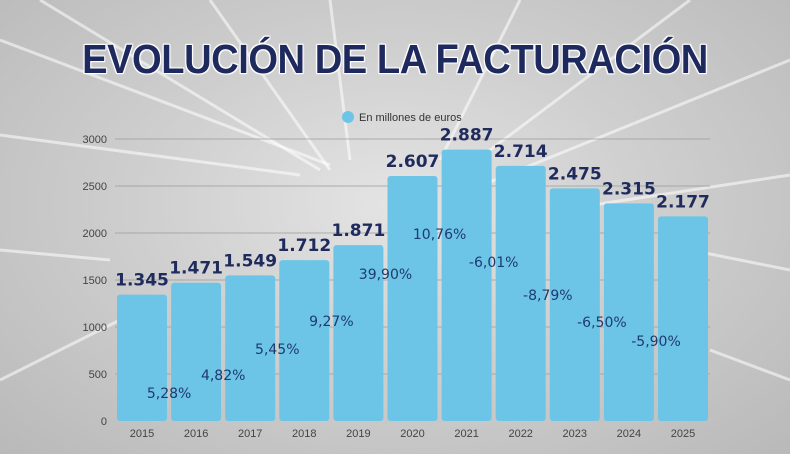 Image resolution: width=790 pixels, height=454 pixels. Describe the element at coordinates (629, 434) in the screenshot. I see `x-tick-label: 2024` at that location.